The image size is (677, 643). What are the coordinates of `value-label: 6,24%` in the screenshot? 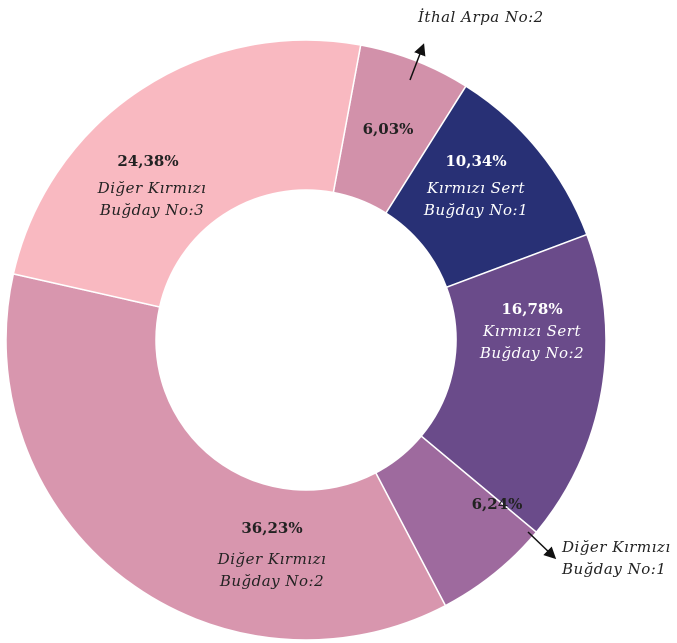 It's located at (497, 504).